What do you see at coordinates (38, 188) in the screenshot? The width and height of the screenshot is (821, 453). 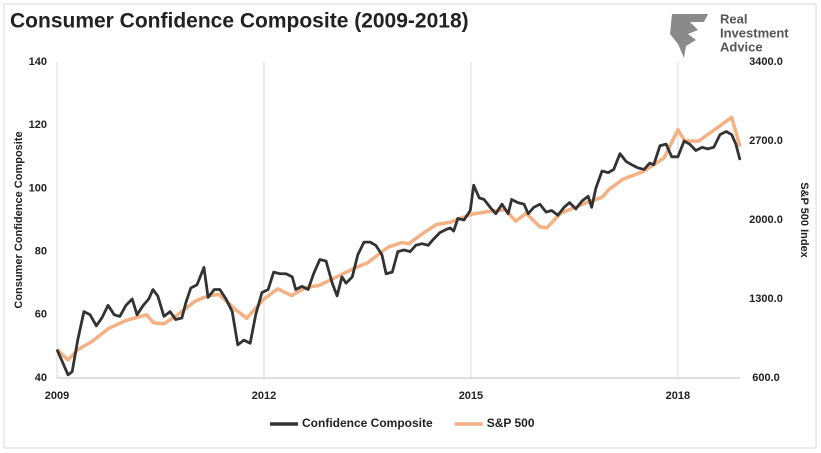 I see `y-tick-label: 100` at bounding box center [38, 188].